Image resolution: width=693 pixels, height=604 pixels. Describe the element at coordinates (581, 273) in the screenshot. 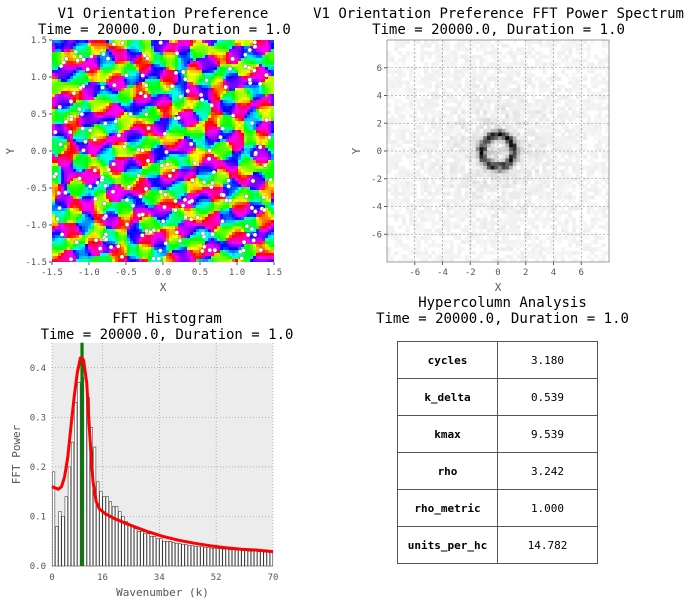

I see `fft-x-tick-label: 6` at that location.